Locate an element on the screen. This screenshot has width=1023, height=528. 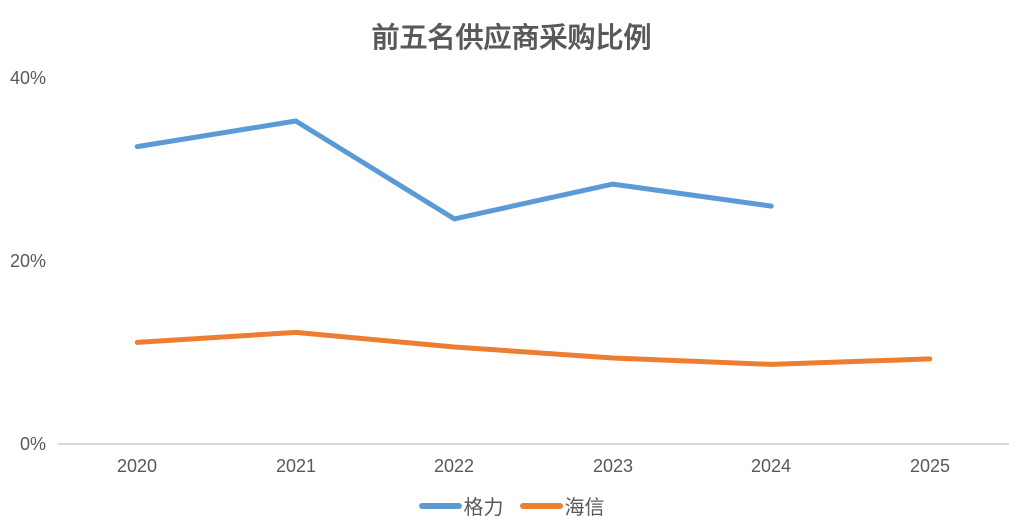
x-axis-line is located at coordinates (533, 444).